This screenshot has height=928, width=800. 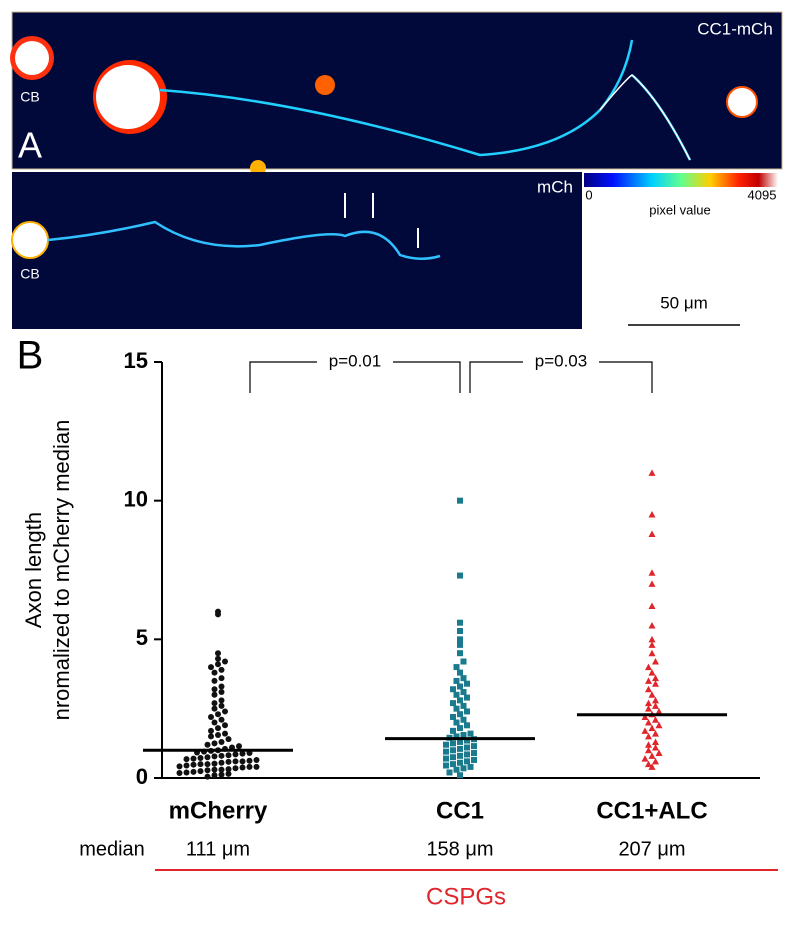 I want to click on scale-bar-label: 50 μm, so click(x=684, y=302).